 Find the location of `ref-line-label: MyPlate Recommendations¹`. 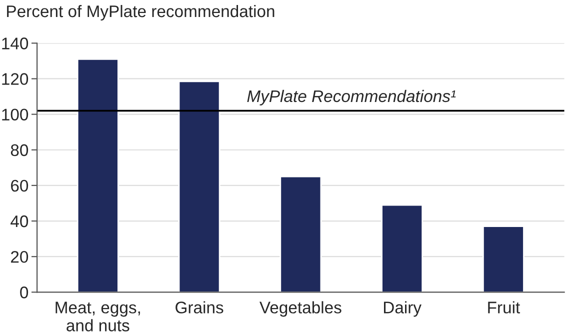

ref-line-label: MyPlate Recommendations¹ is located at coordinates (351, 98).